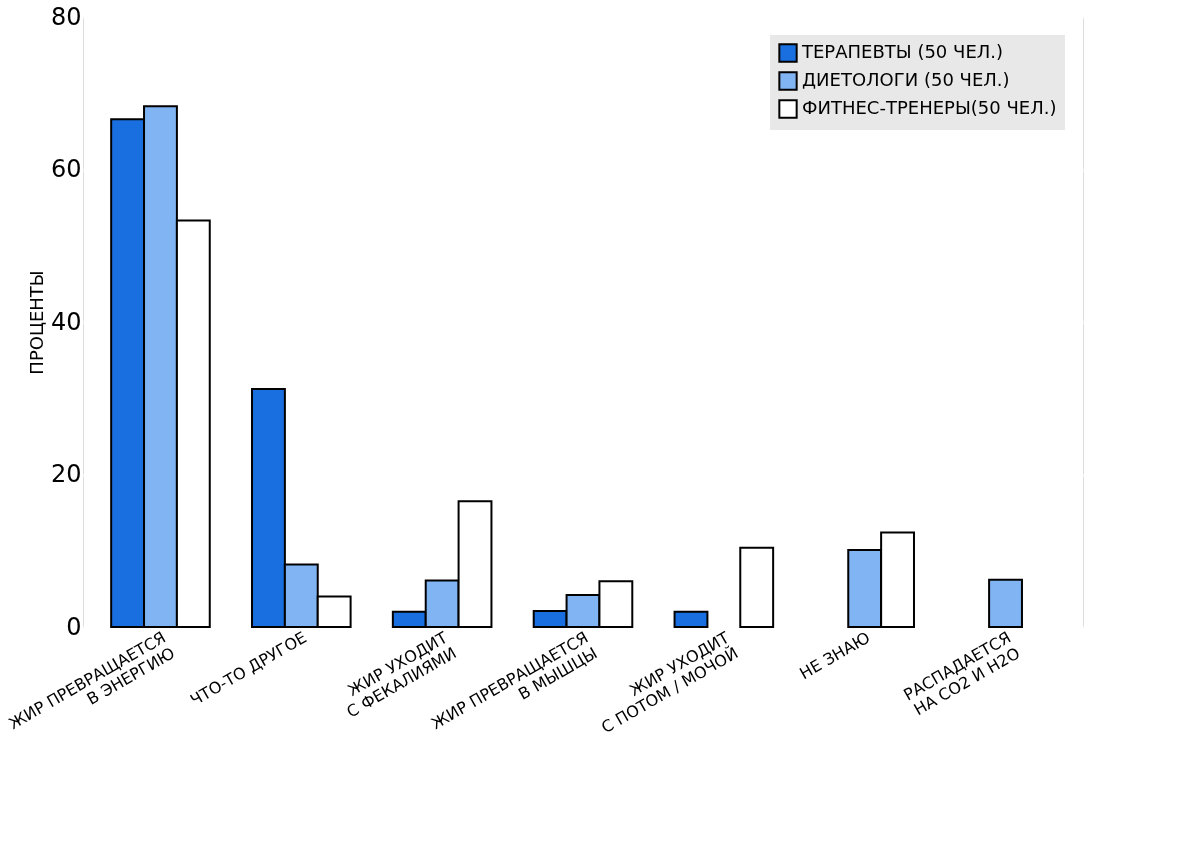 The image size is (1202, 849). What do you see at coordinates (902, 51) in the screenshot?
I see `legend-label: ТЕРАПЕВТЫ (50 ЧЕЛ.)` at bounding box center [902, 51].